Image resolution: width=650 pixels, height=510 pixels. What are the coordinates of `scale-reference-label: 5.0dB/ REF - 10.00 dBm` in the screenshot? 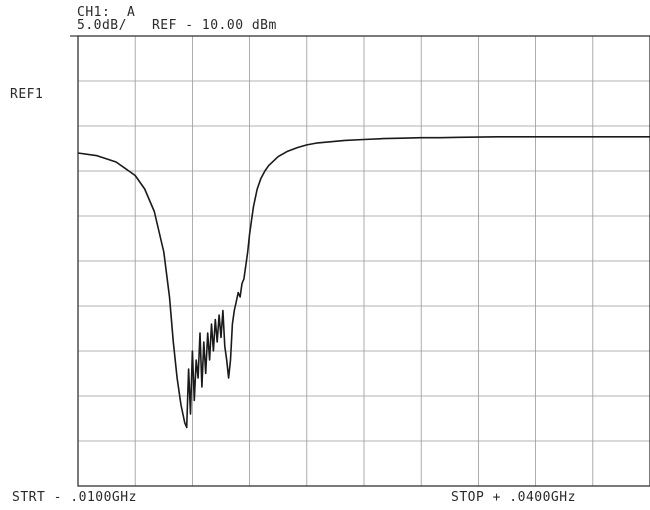 It's located at (177, 25).